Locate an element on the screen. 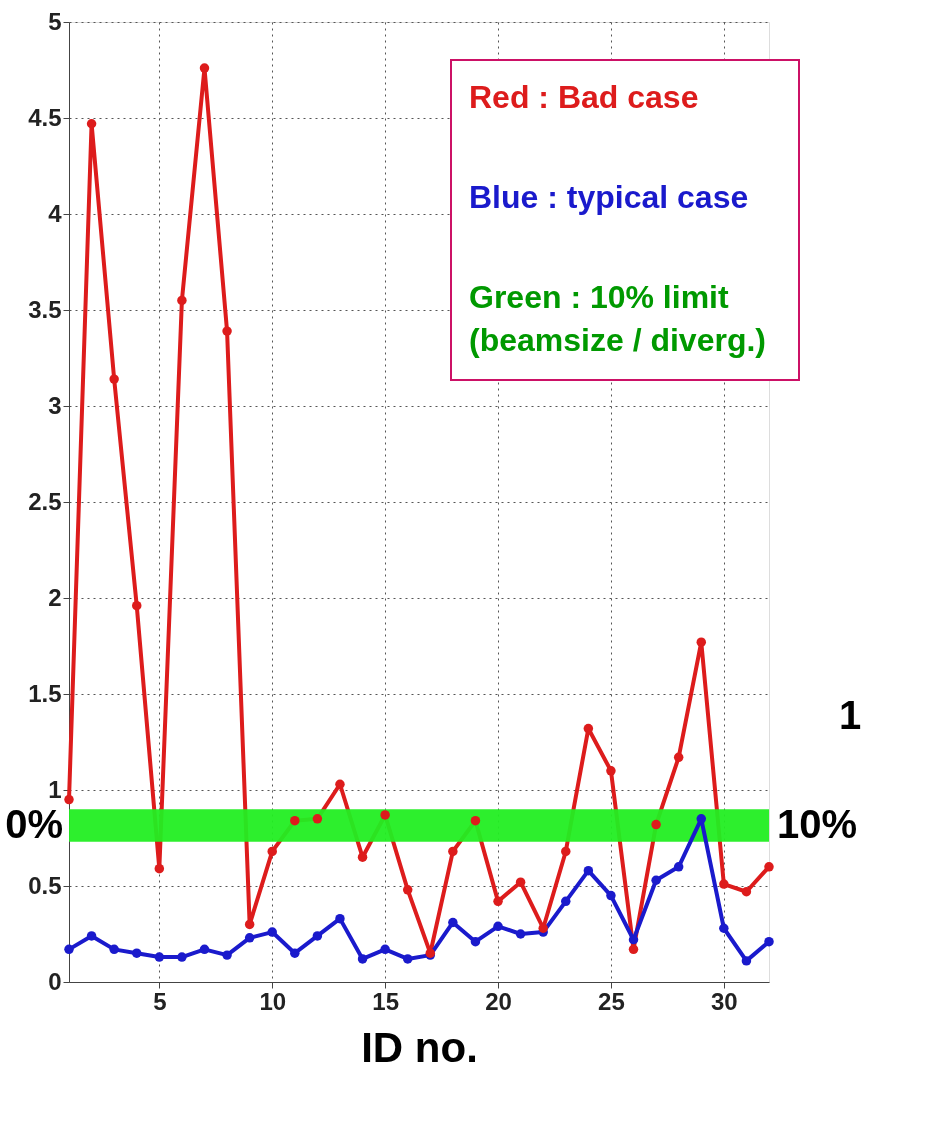 The image size is (928, 1122). y-tick-label: 0 is located at coordinates (55, 981).